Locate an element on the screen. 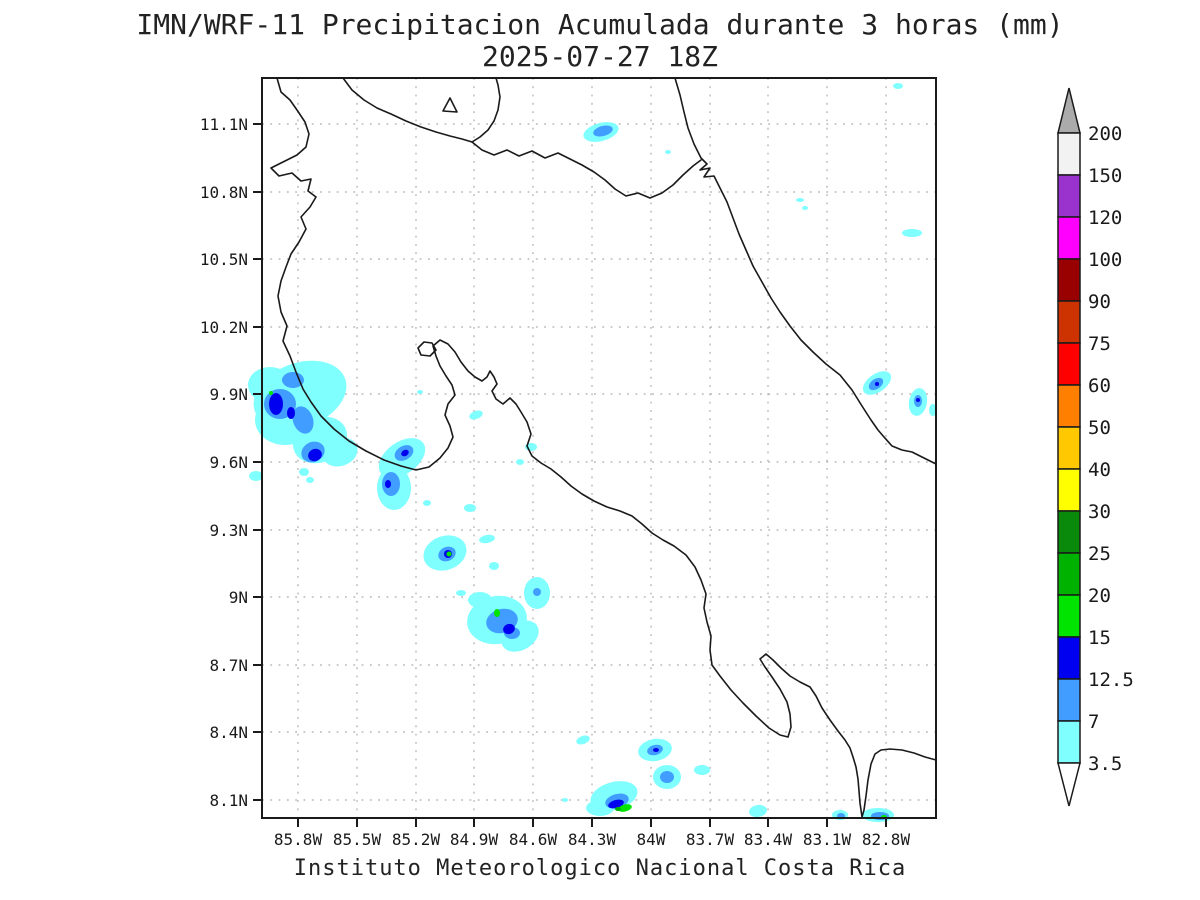 This screenshot has height=900, width=1200. x-tick: 82.8W is located at coordinates (886, 839).